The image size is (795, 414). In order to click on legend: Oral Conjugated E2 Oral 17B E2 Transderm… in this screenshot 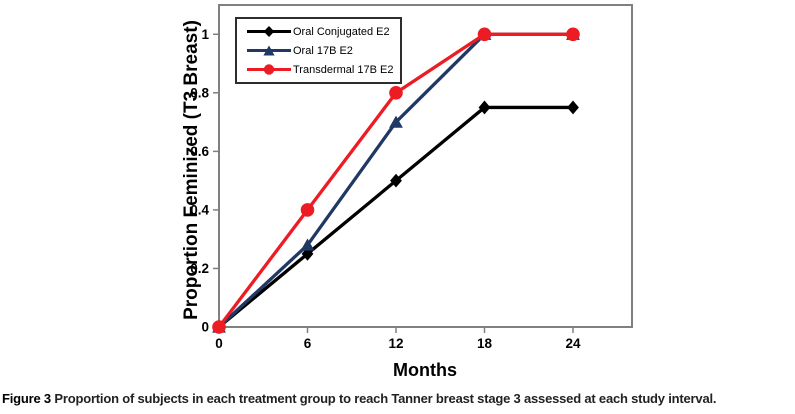, I will do `click(318, 50)`.